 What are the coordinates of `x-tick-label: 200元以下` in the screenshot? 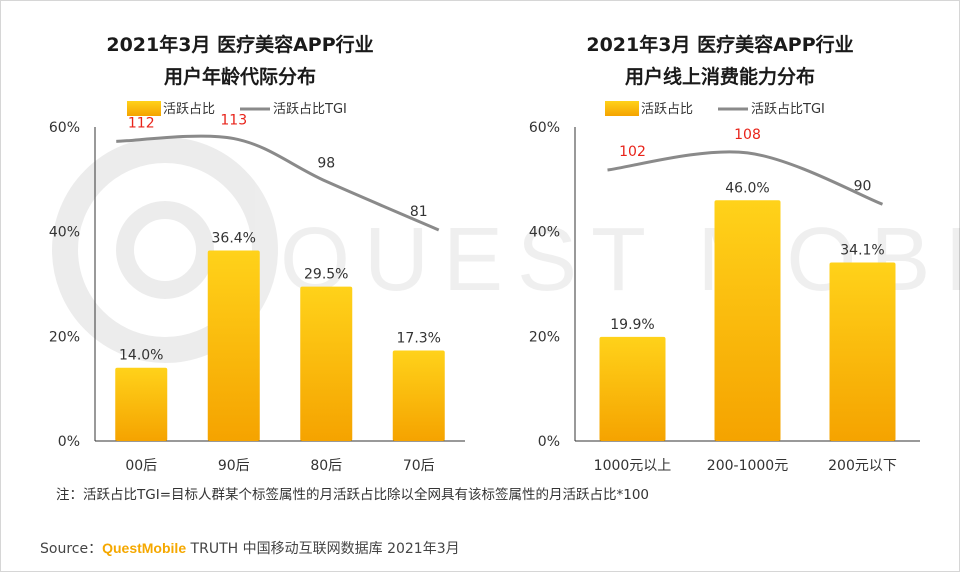 It's located at (862, 466).